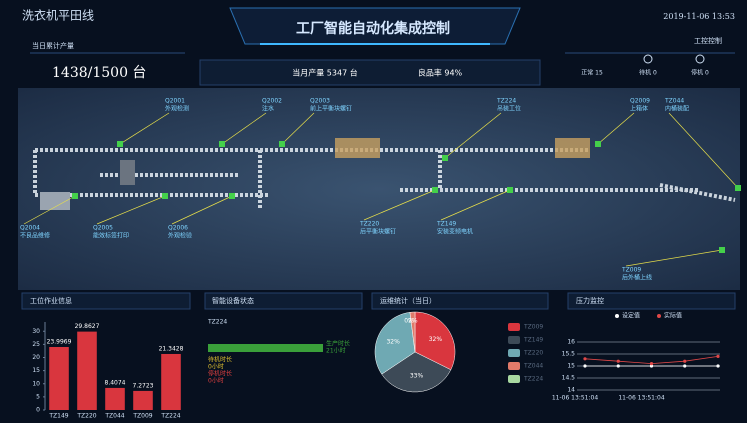 The height and width of the screenshot is (423, 747). I want to click on x-tick-label: TZ149, so click(58, 416).